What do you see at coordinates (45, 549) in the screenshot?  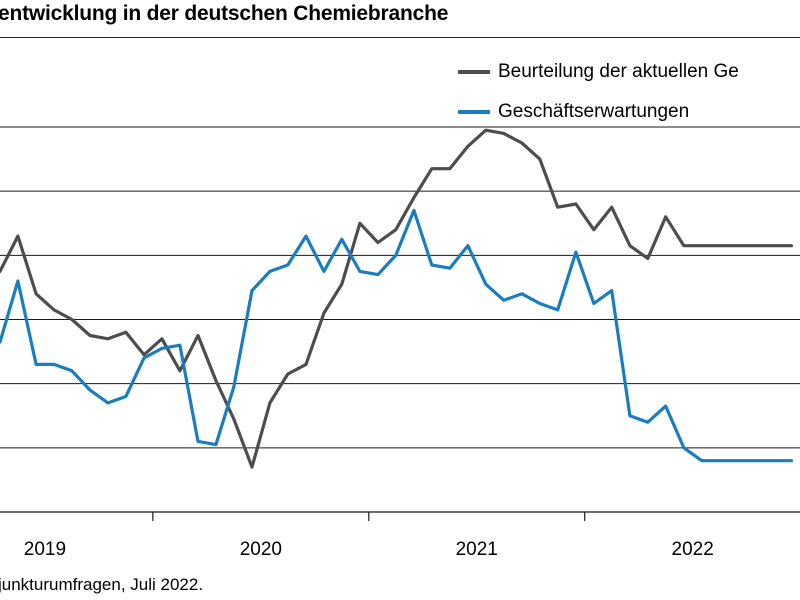 I see `x-tick-label: 2019` at bounding box center [45, 549].